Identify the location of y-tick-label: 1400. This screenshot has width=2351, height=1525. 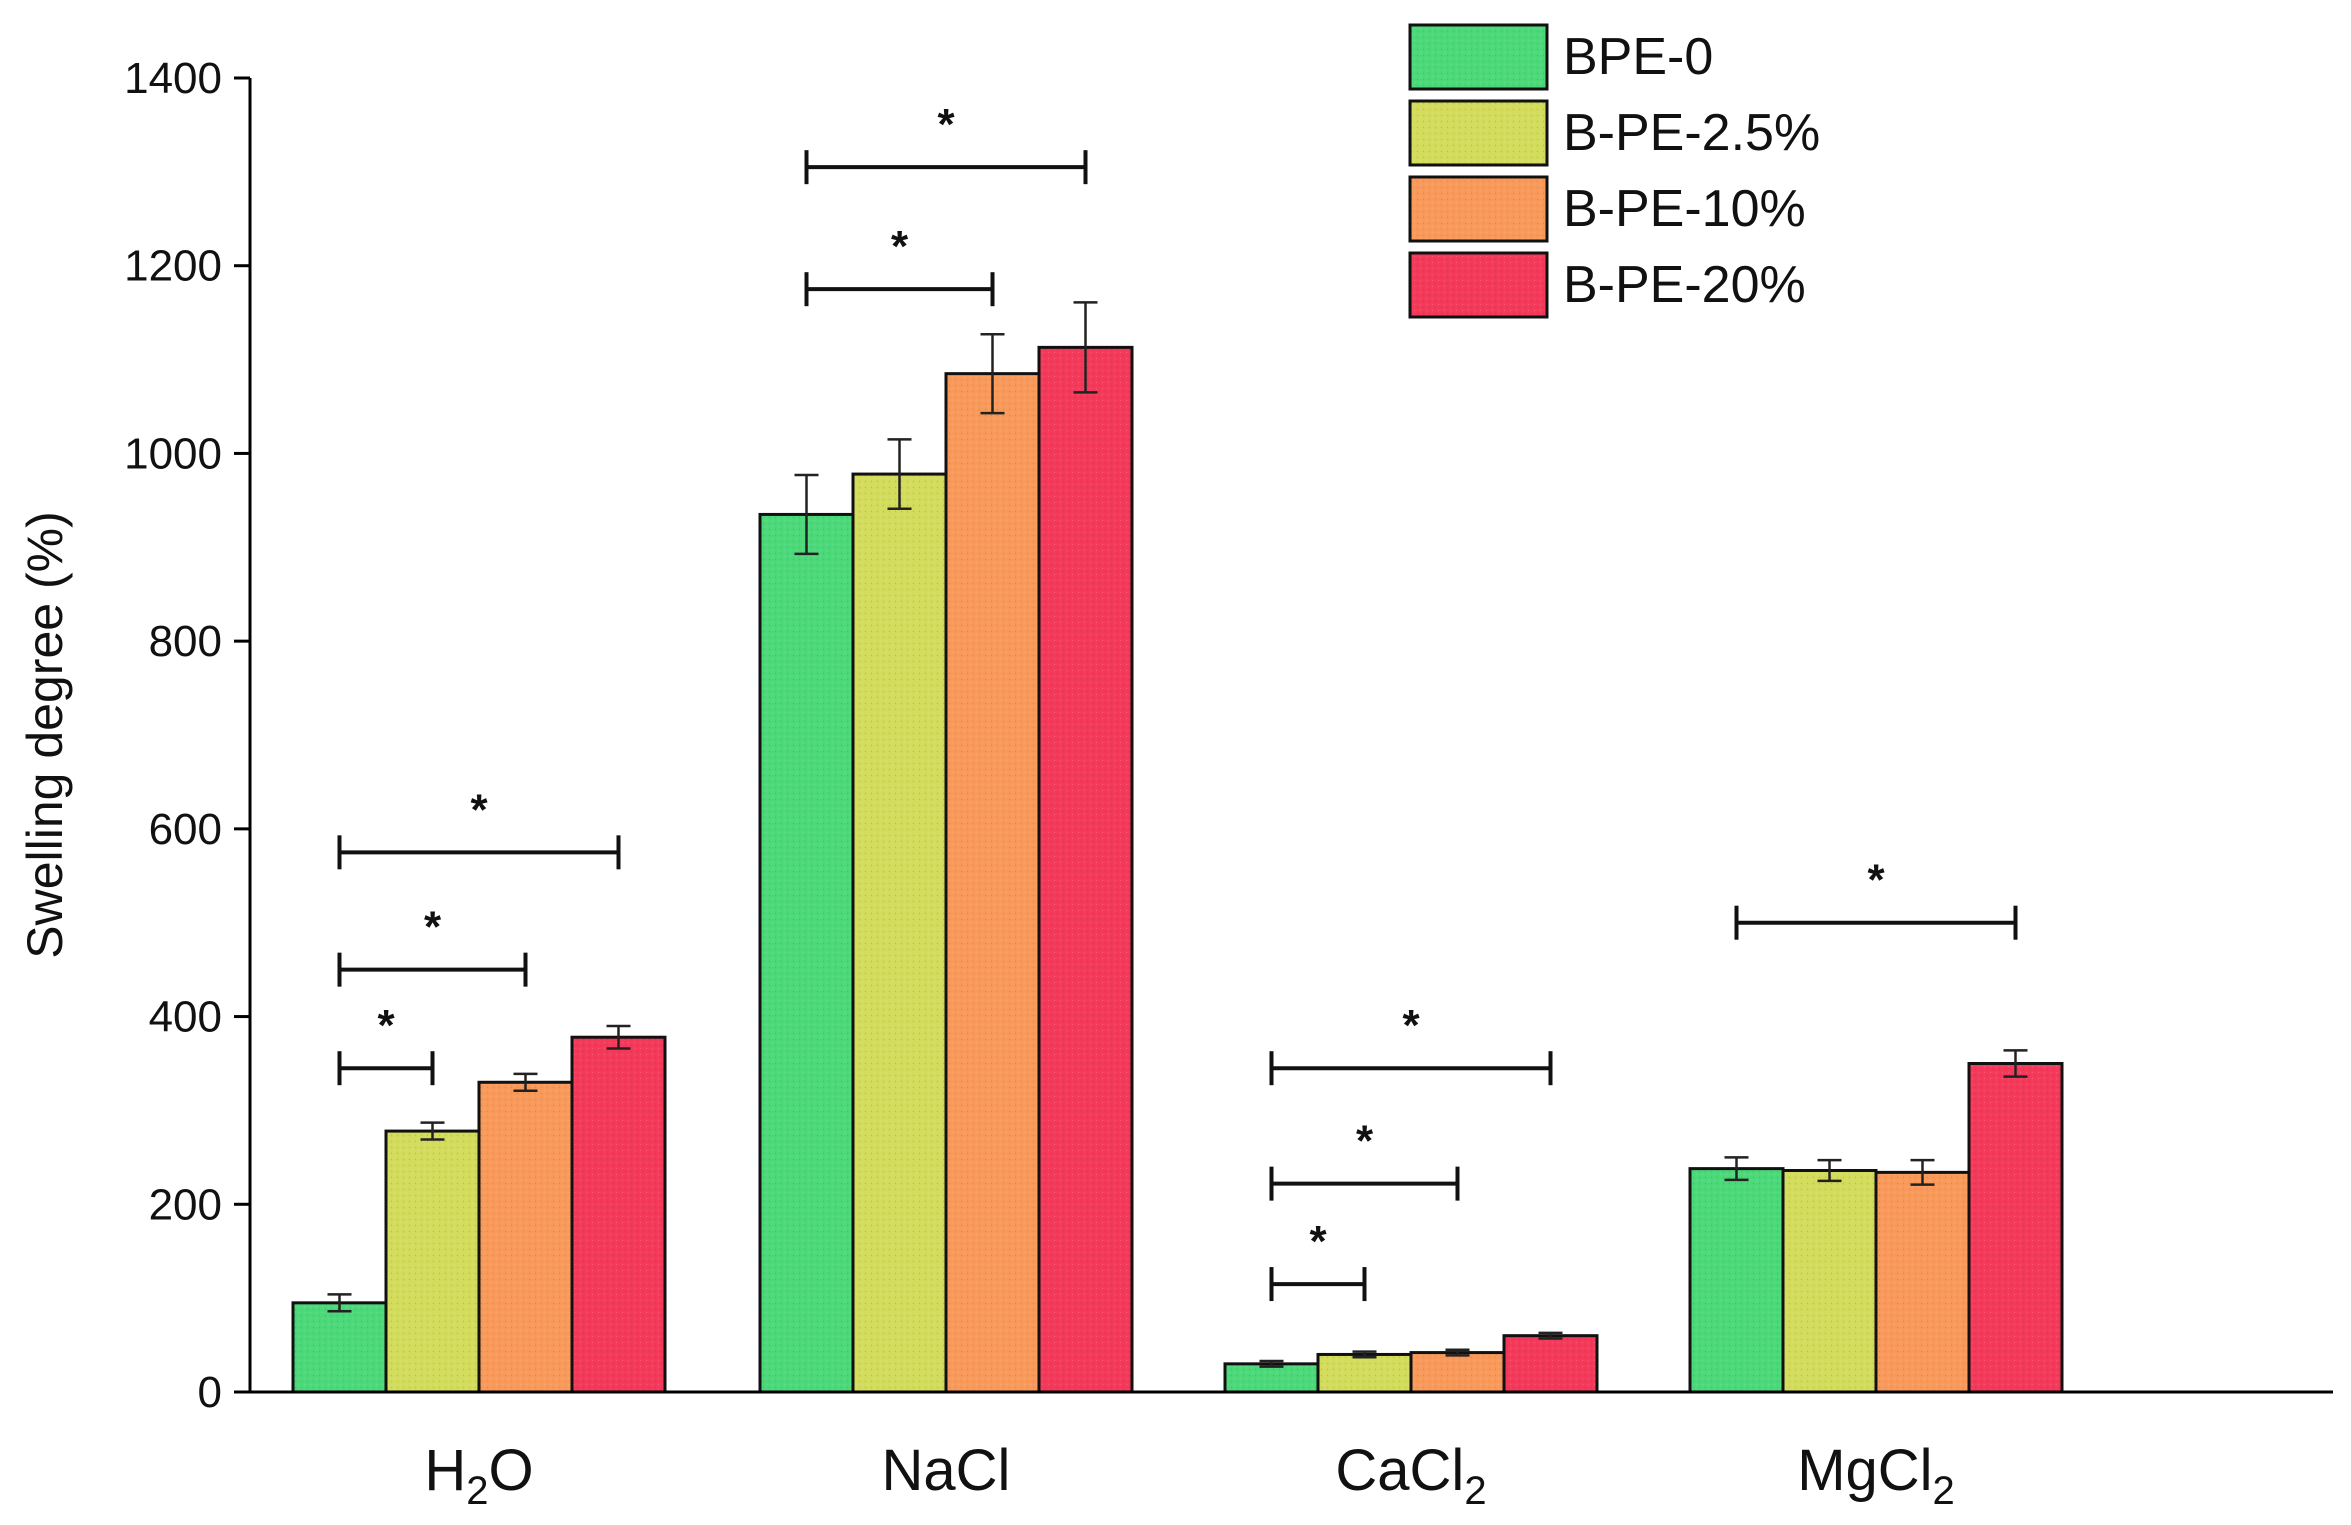
(173, 78).